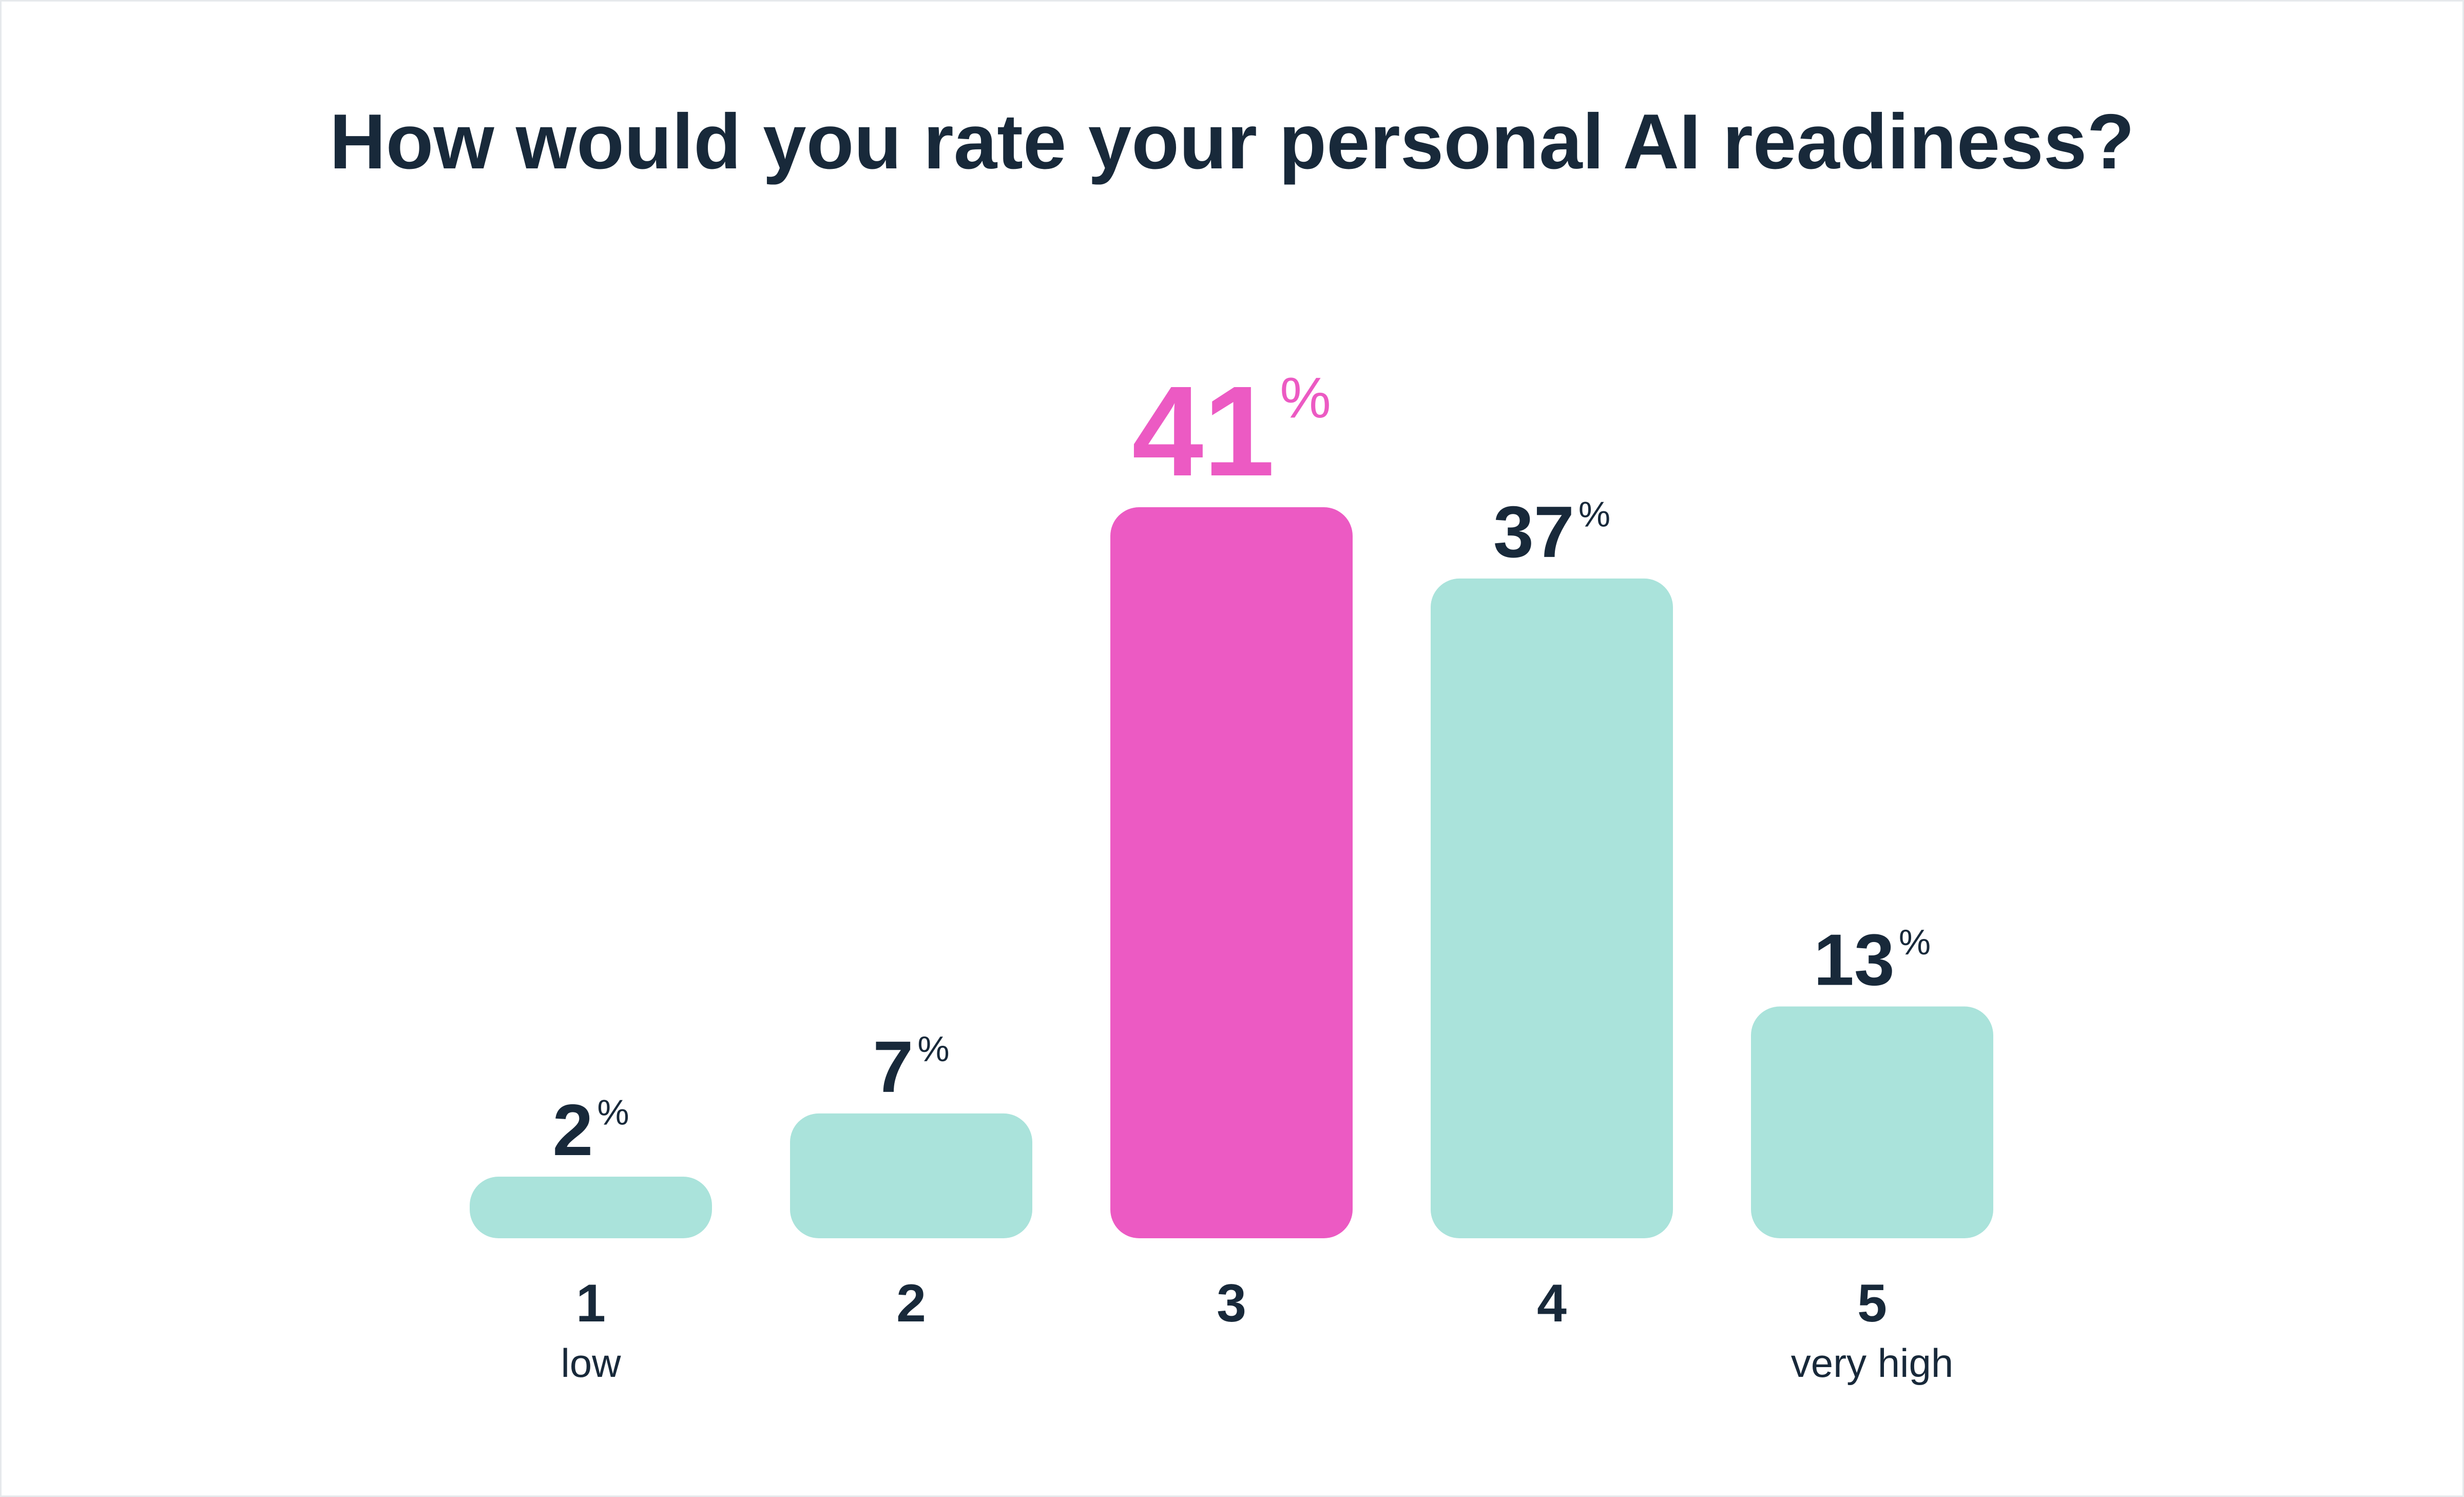 The width and height of the screenshot is (2464, 1497). What do you see at coordinates (1533, 532) in the screenshot?
I see `value-number: 37` at bounding box center [1533, 532].